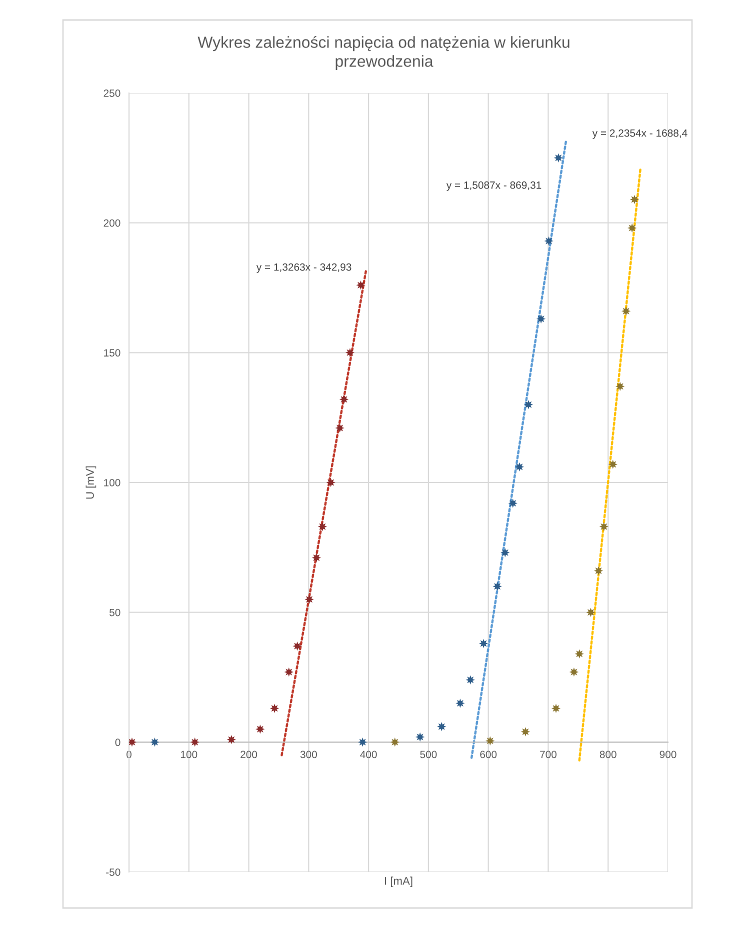  I want to click on annotation: y = 1,5087x - 869,31, so click(494, 186).